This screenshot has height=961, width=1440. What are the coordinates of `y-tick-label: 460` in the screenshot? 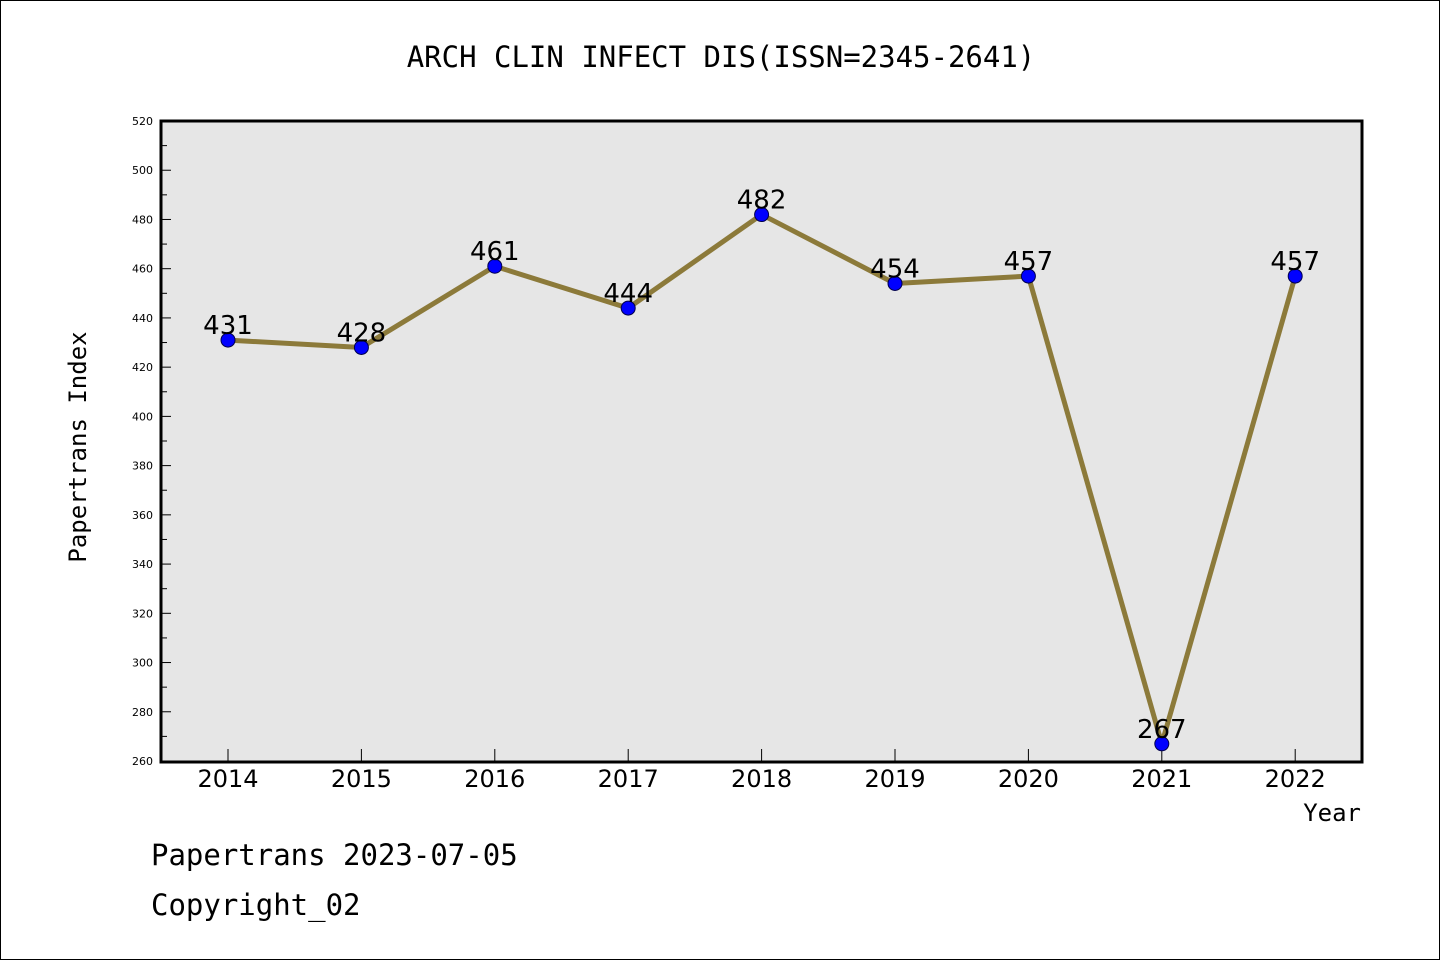 It's located at (142, 269).